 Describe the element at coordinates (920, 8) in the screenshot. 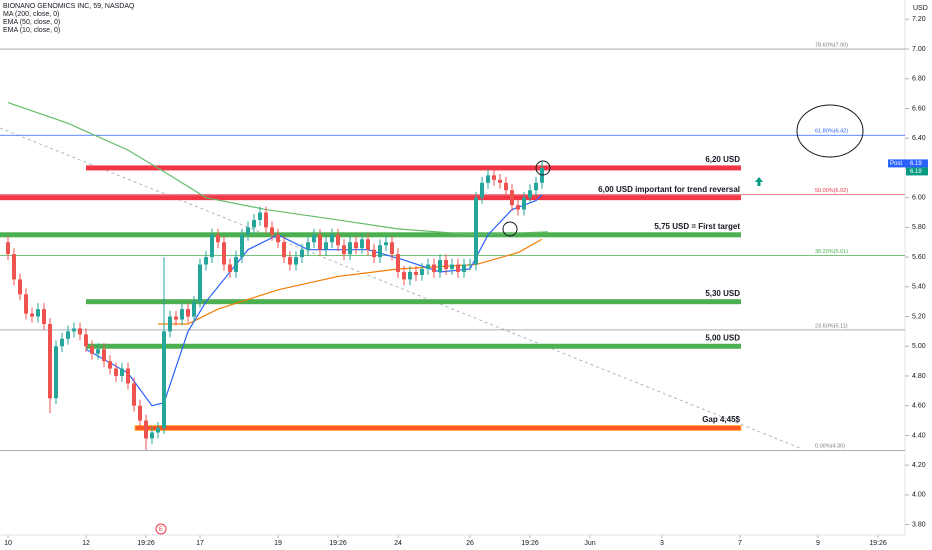

I see `currency-label: USD` at that location.